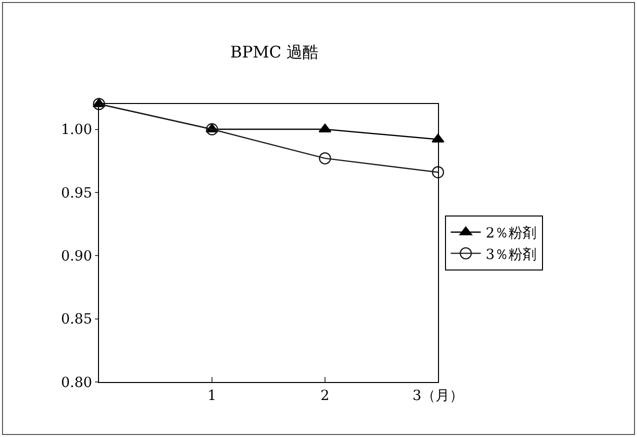  Describe the element at coordinates (212, 396) in the screenshot. I see `x-tick-label: 1` at that location.